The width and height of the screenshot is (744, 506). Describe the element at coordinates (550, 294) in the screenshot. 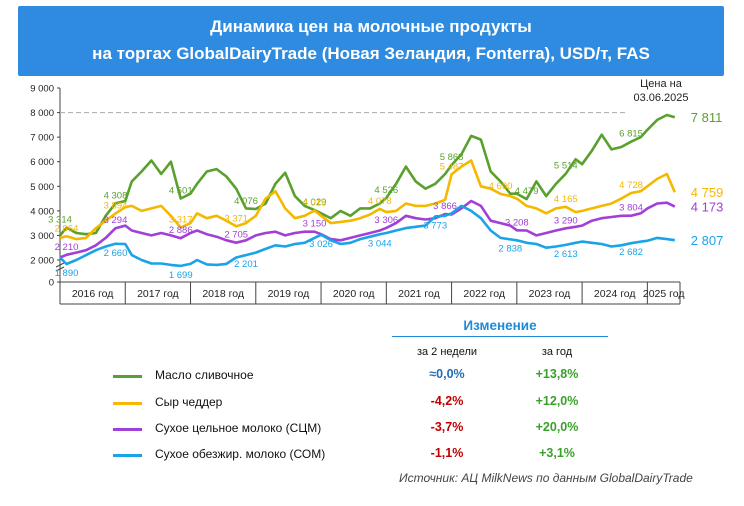

I see `x-category-label: 2023 год` at that location.